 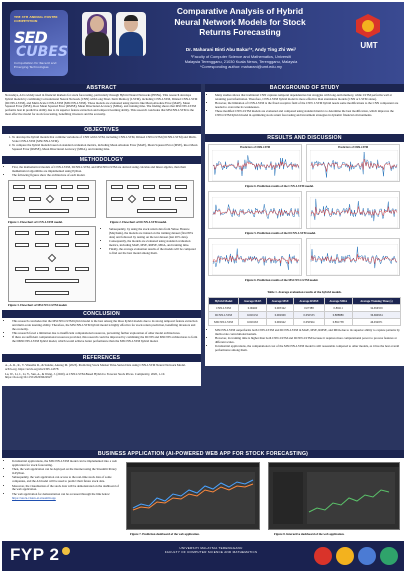 What do you see at coordinates (367, 556) in the screenshot?
I see `partner-footer-logo` at bounding box center [367, 556].